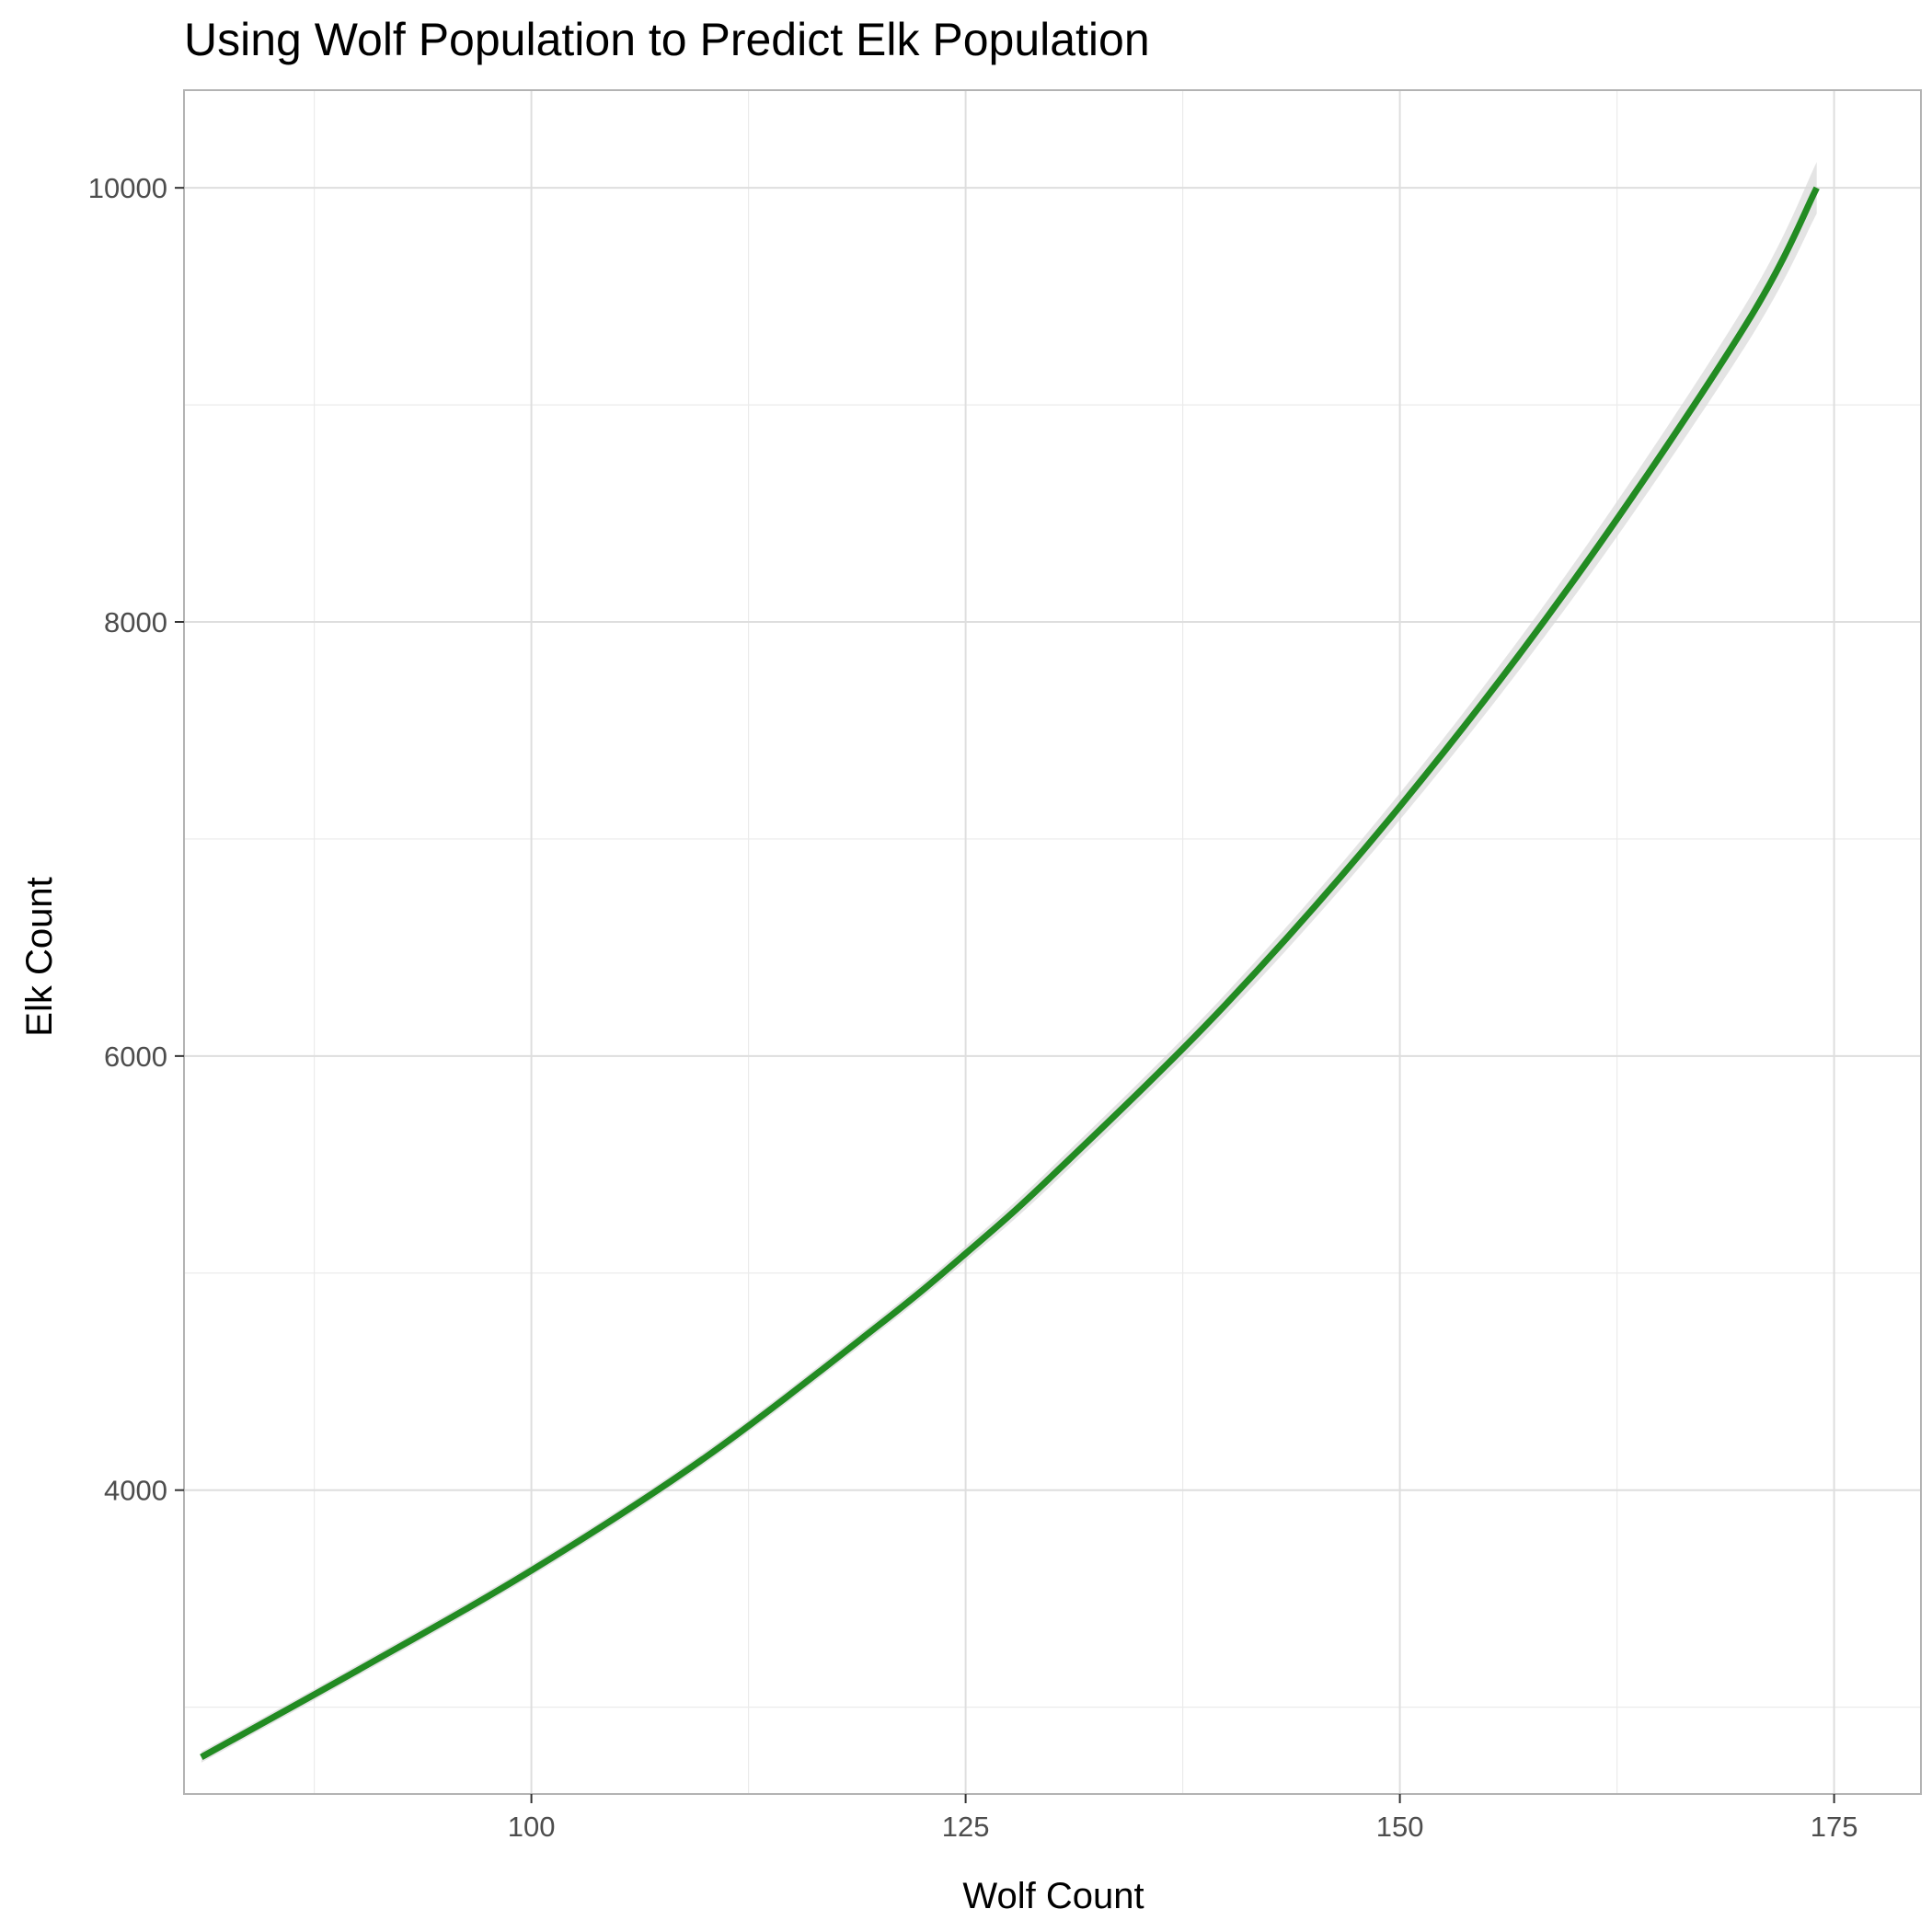 This screenshot has width=1932, height=1932. I want to click on y-tick-label: 6000, so click(135, 1057).